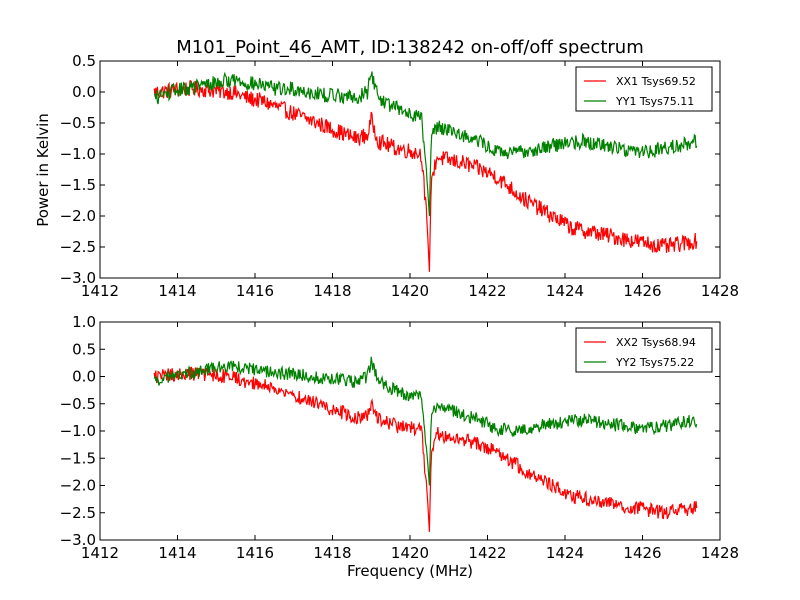  What do you see at coordinates (332, 291) in the screenshot?
I see `top-x-tick-label: 1418` at bounding box center [332, 291].